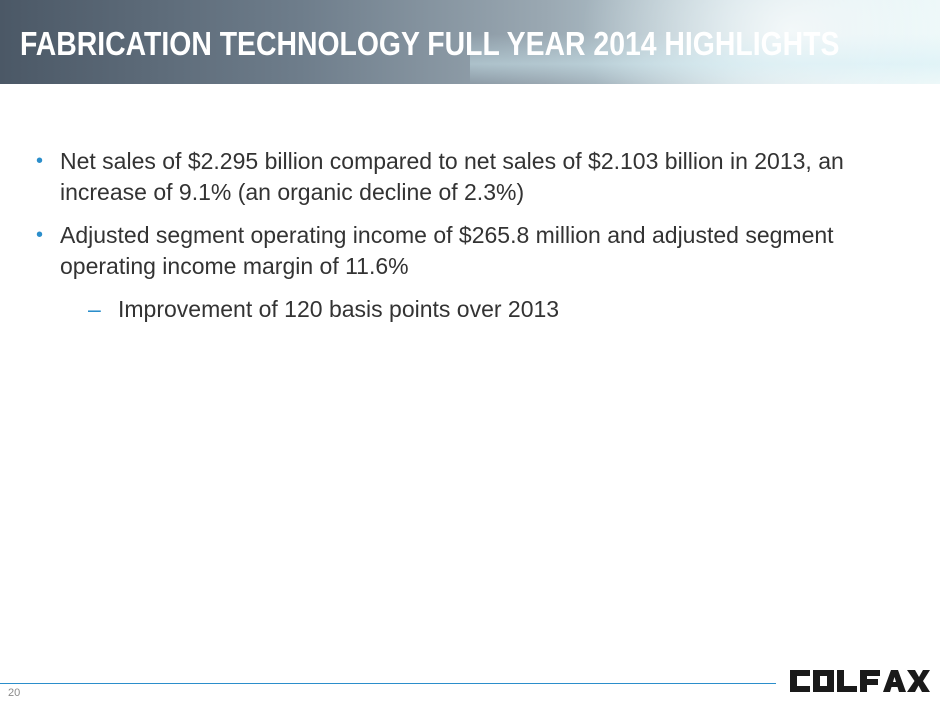  I want to click on banner-glow, so click(760, 42).